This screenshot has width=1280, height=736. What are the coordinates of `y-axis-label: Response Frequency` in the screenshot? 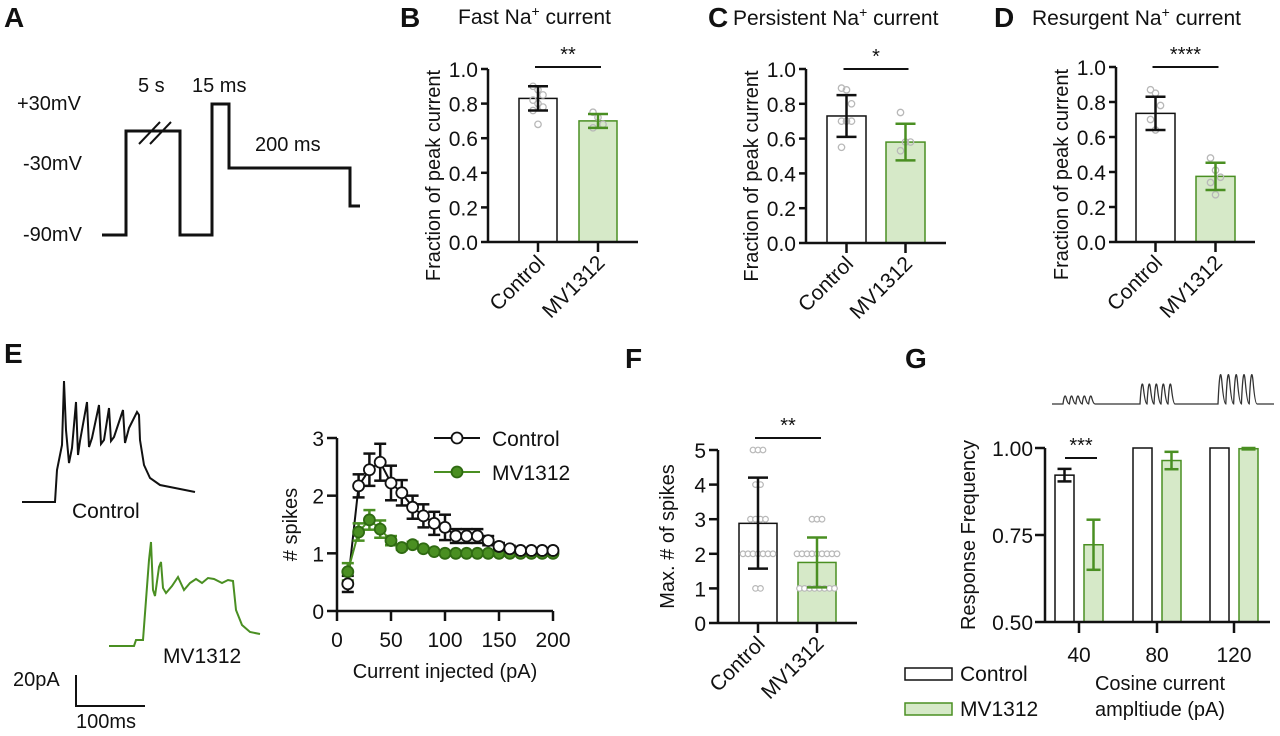 It's located at (969, 535).